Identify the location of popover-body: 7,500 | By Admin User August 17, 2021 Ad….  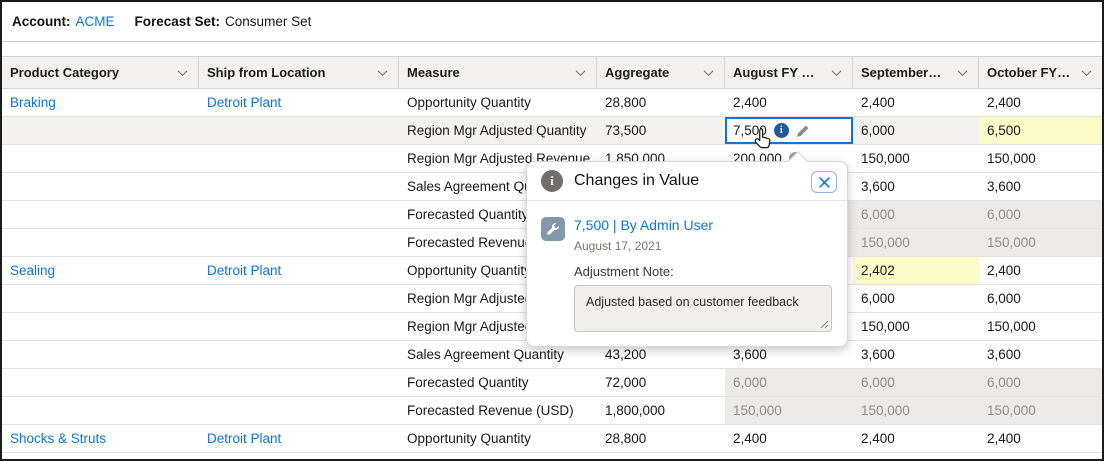
(687, 273).